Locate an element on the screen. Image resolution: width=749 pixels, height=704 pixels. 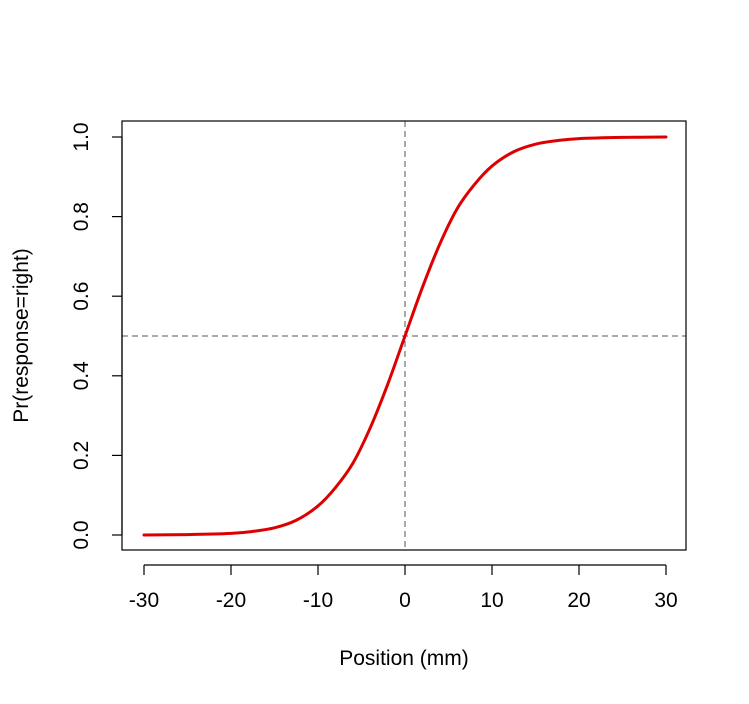
x-tick-label: 10 is located at coordinates (491, 600).